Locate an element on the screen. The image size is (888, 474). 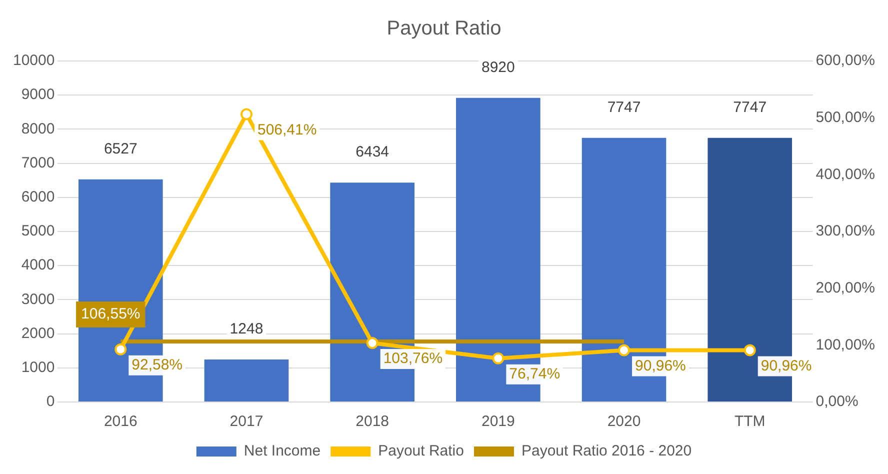
x-tick-label: 2016 is located at coordinates (121, 421).